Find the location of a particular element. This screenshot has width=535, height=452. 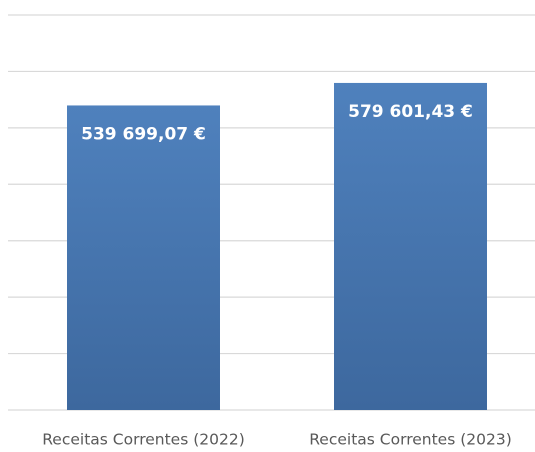

x-tick-label: Receitas Correntes (2022) is located at coordinates (143, 440).